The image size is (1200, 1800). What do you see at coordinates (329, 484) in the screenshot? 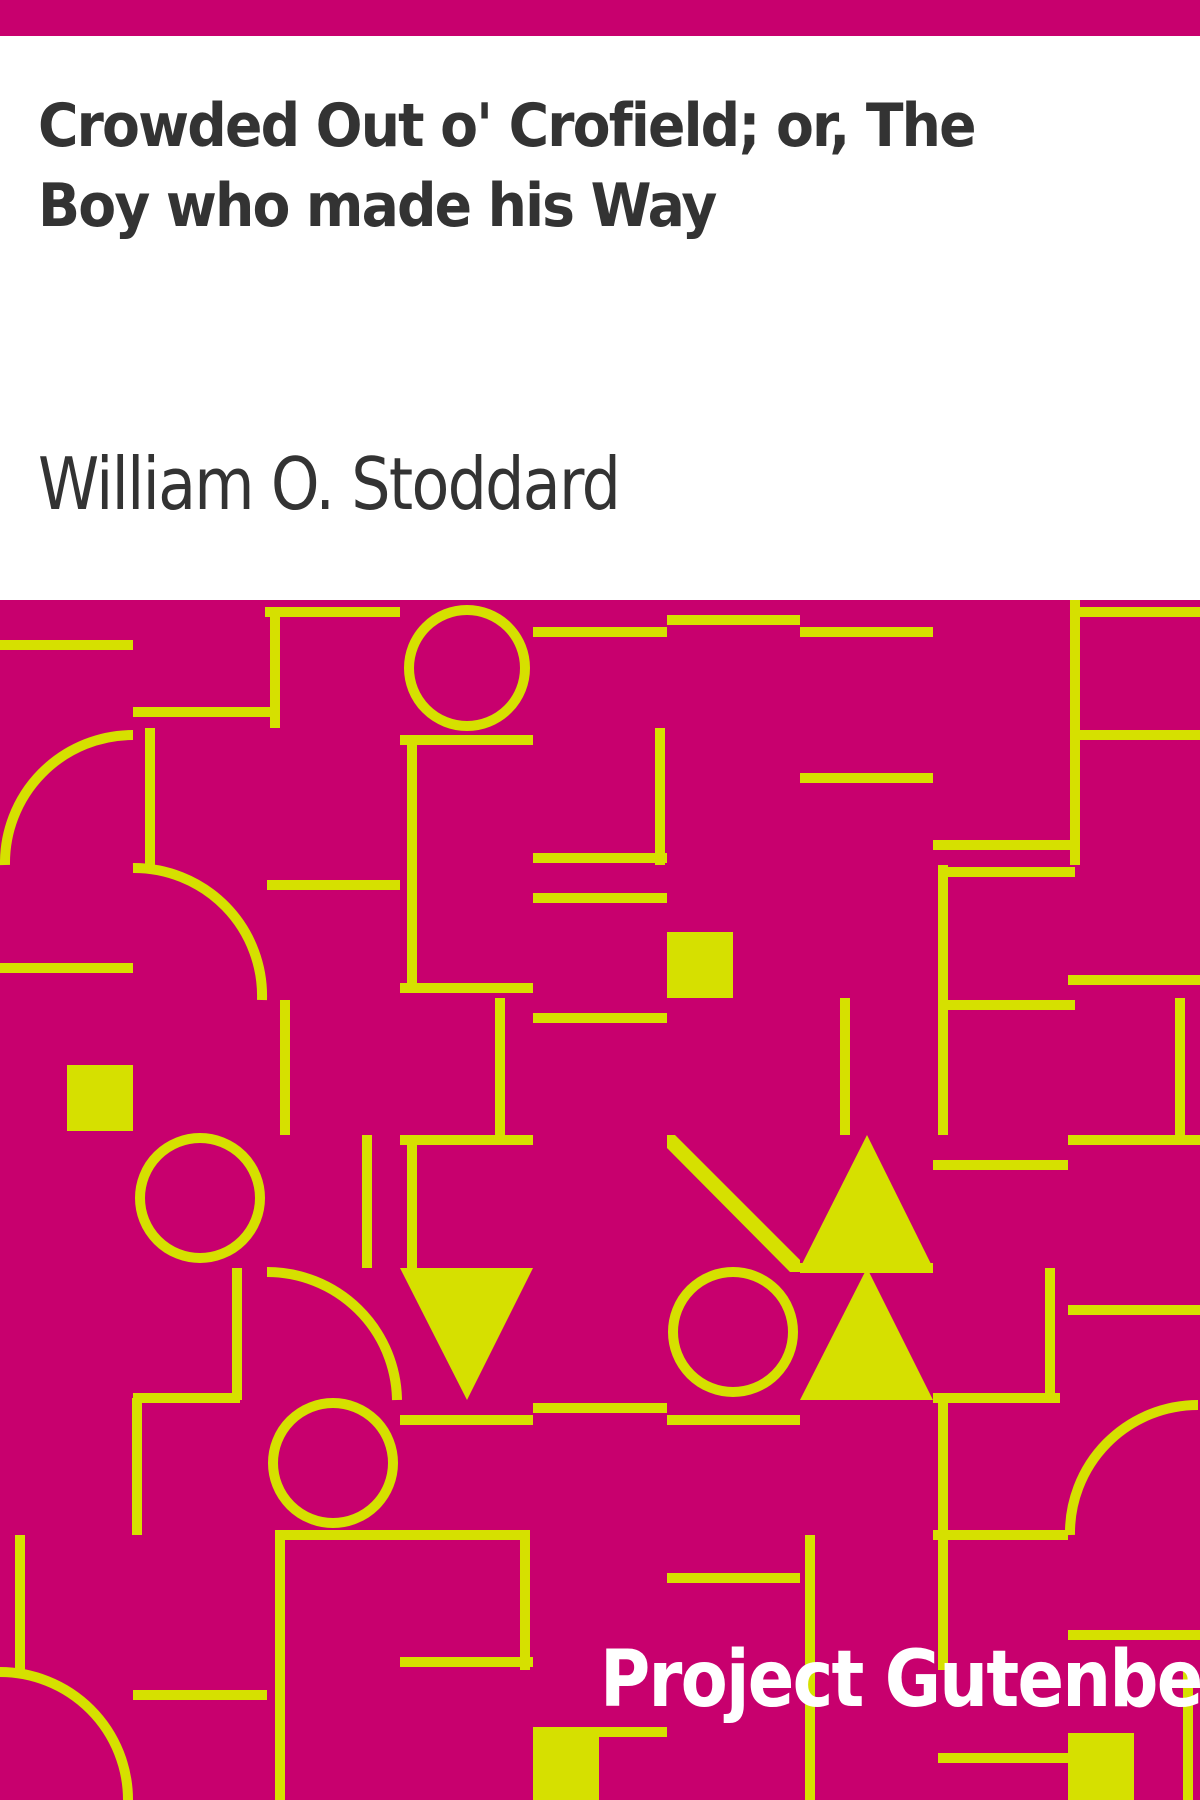
I see `book-author: William O. Stoddard` at bounding box center [329, 484].